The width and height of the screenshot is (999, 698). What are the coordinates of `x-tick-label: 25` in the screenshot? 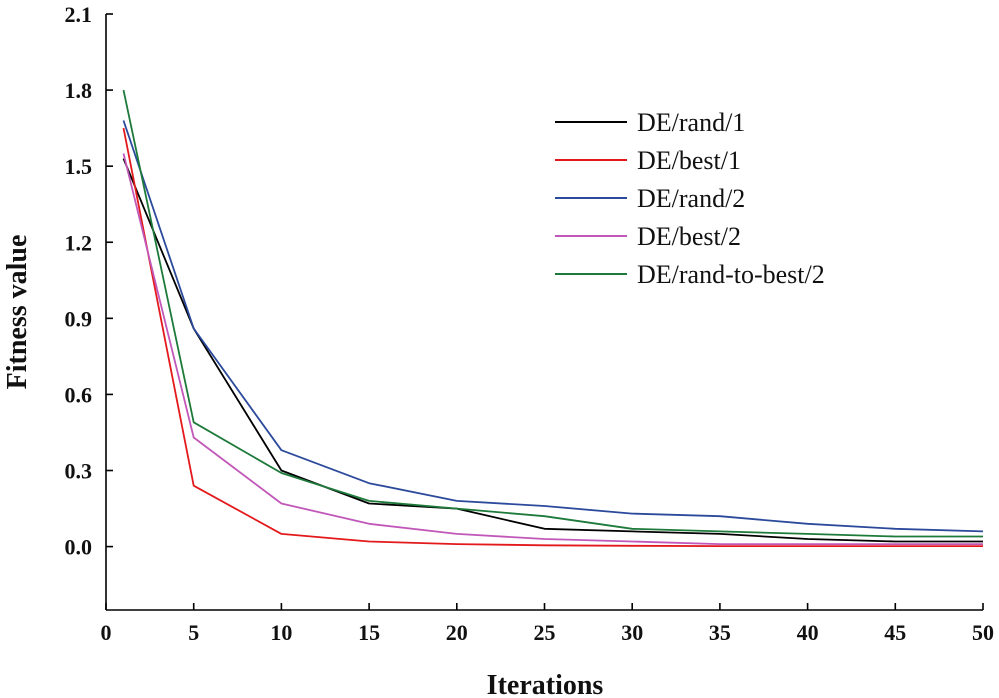 It's located at (545, 632).